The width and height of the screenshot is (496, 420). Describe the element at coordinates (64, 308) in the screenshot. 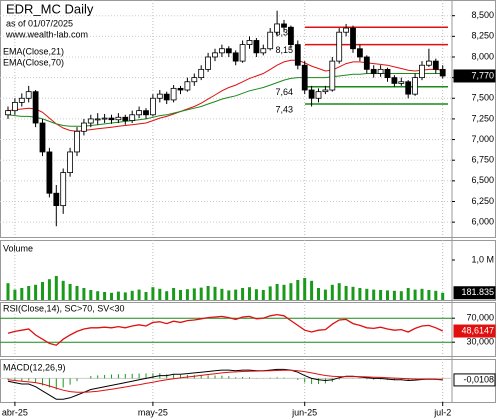

I see `panel-title: RSI(Close,14), SC>70, SV<30` at that location.